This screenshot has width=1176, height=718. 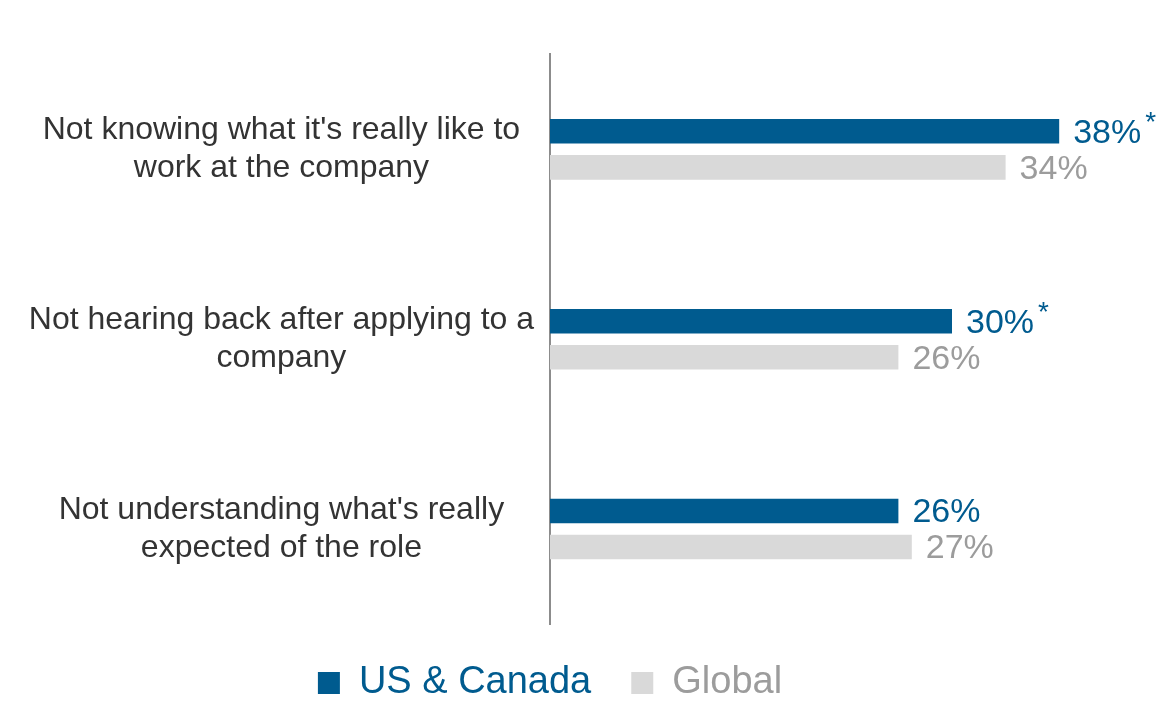 What do you see at coordinates (281, 337) in the screenshot?
I see `y-tick-label: Not hearing back after applying to a company` at bounding box center [281, 337].